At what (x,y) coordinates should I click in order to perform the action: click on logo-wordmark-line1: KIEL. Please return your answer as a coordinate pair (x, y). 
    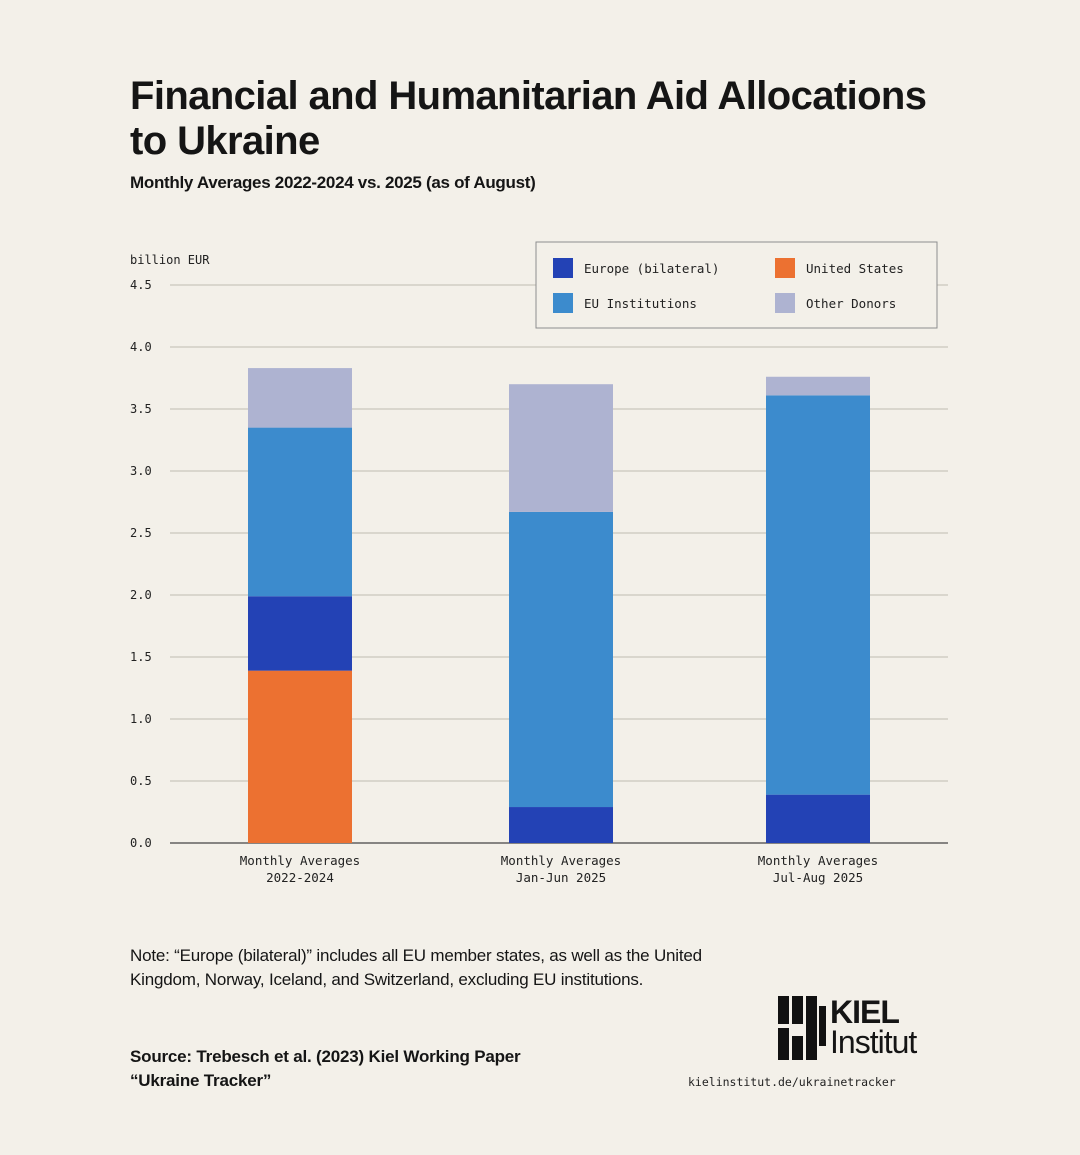
    Looking at the image, I should click on (865, 1012).